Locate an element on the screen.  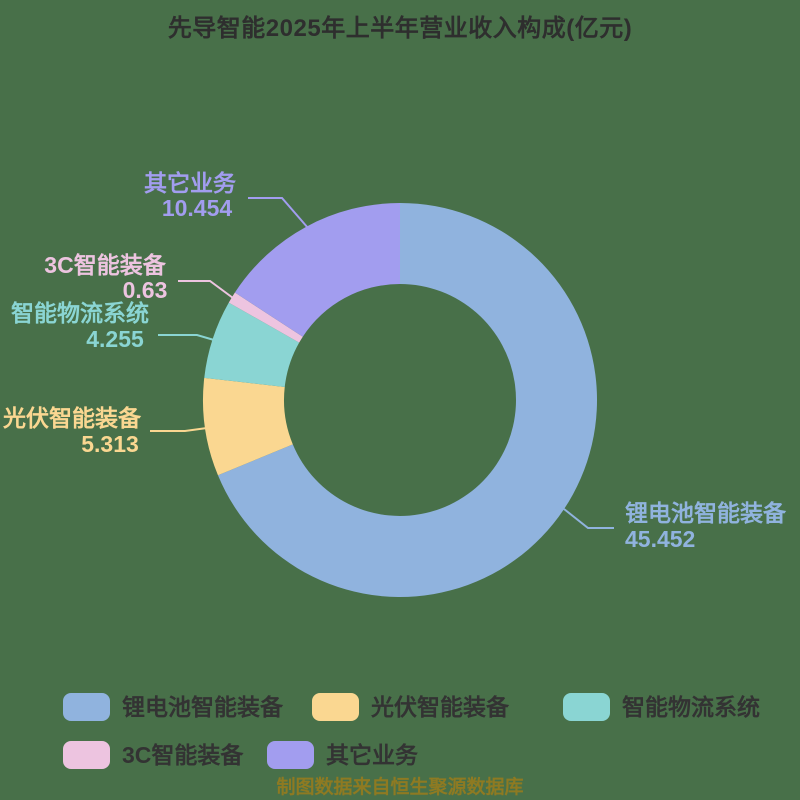
legend-label-photovoltaic-equipment: 光伏智能装备 is located at coordinates (440, 707).